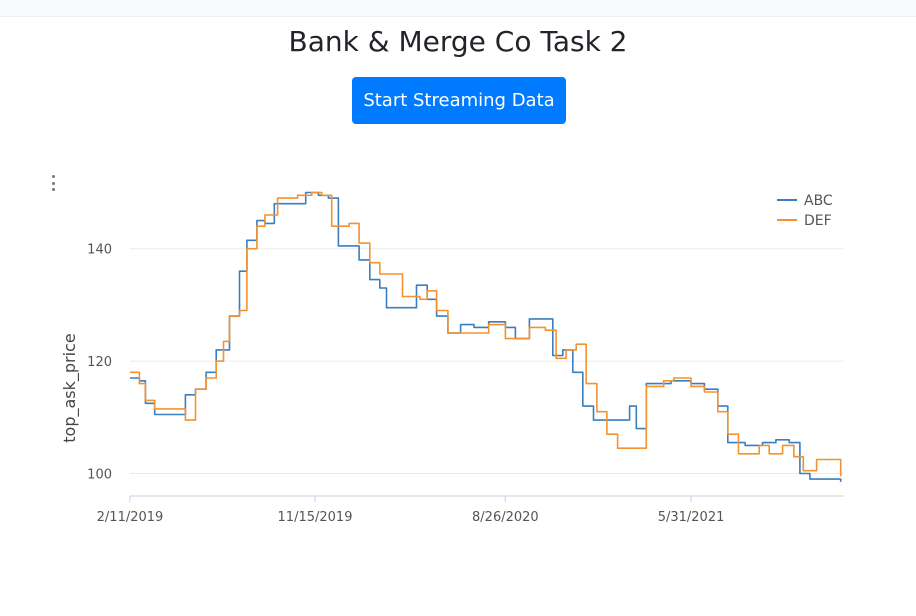 The height and width of the screenshot is (616, 916). What do you see at coordinates (805, 211) in the screenshot?
I see `legend: ABC DEF` at bounding box center [805, 211].